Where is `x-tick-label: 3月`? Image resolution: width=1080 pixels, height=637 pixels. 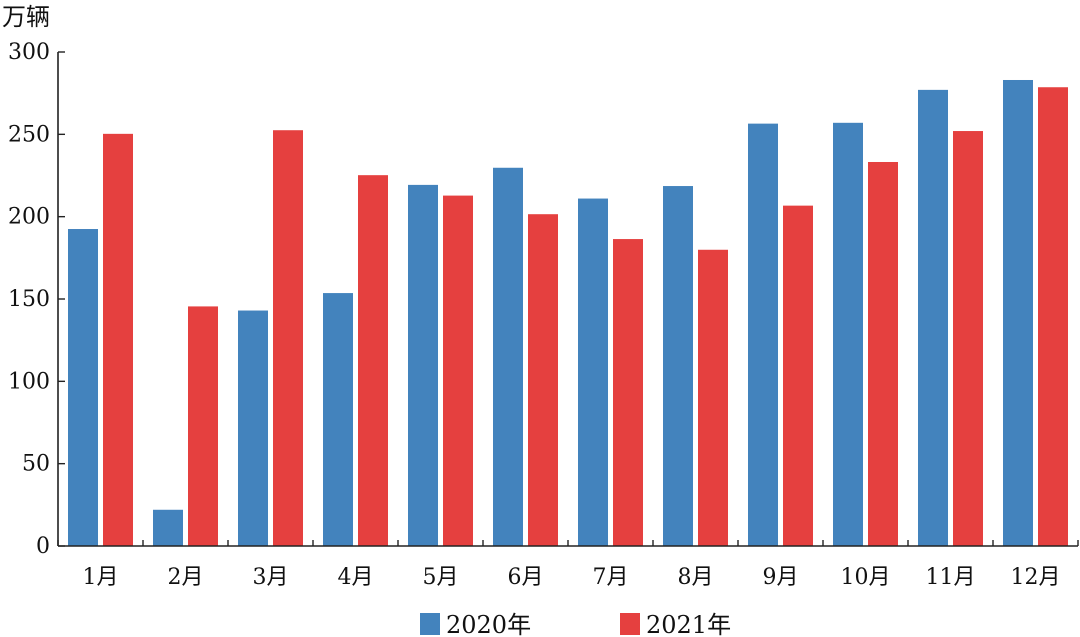 x-tick-label: 3月 is located at coordinates (271, 577).